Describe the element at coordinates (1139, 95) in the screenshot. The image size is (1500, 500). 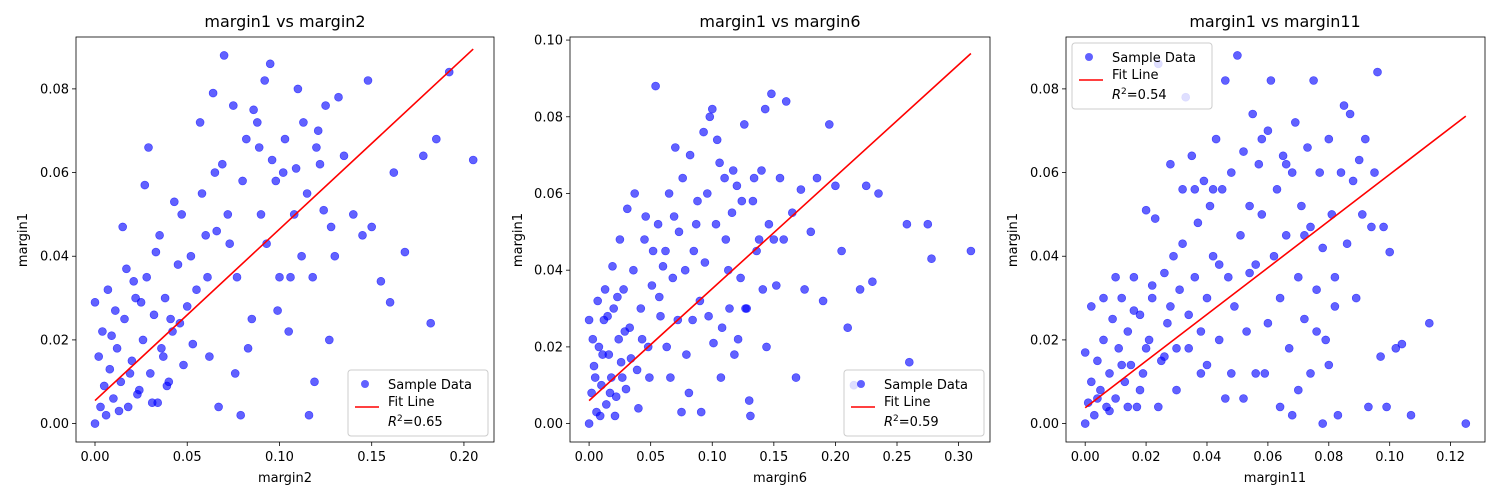
I see `legend-label: R2=0.54` at that location.